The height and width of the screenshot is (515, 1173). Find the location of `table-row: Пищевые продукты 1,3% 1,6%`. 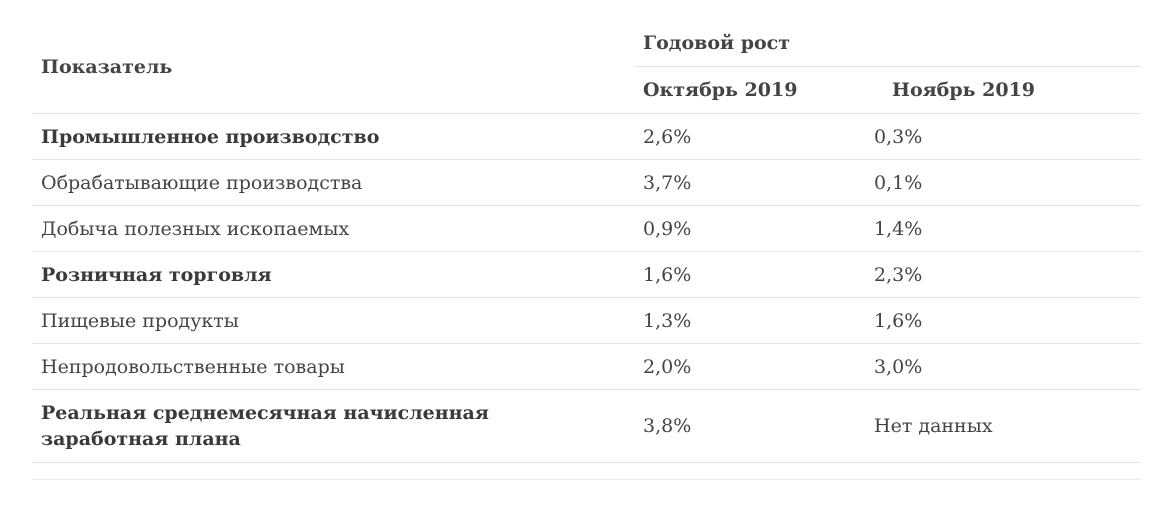

table-row: Пищевые продукты 1,3% 1,6% is located at coordinates (587, 320).